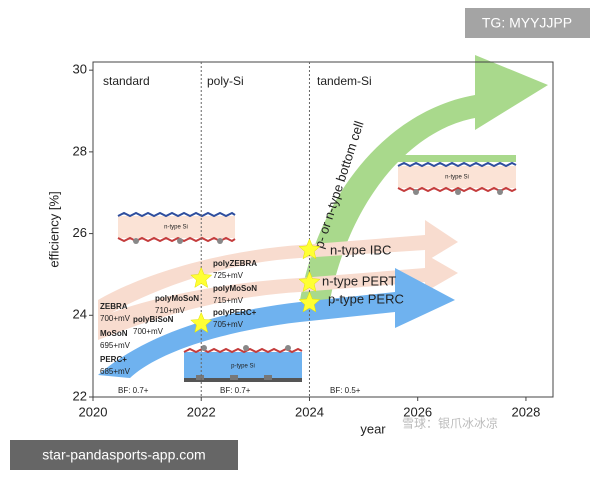 Image resolution: width=600 pixels, height=480 pixels. I want to click on y-axis-label: efficiency [%], so click(53, 229).